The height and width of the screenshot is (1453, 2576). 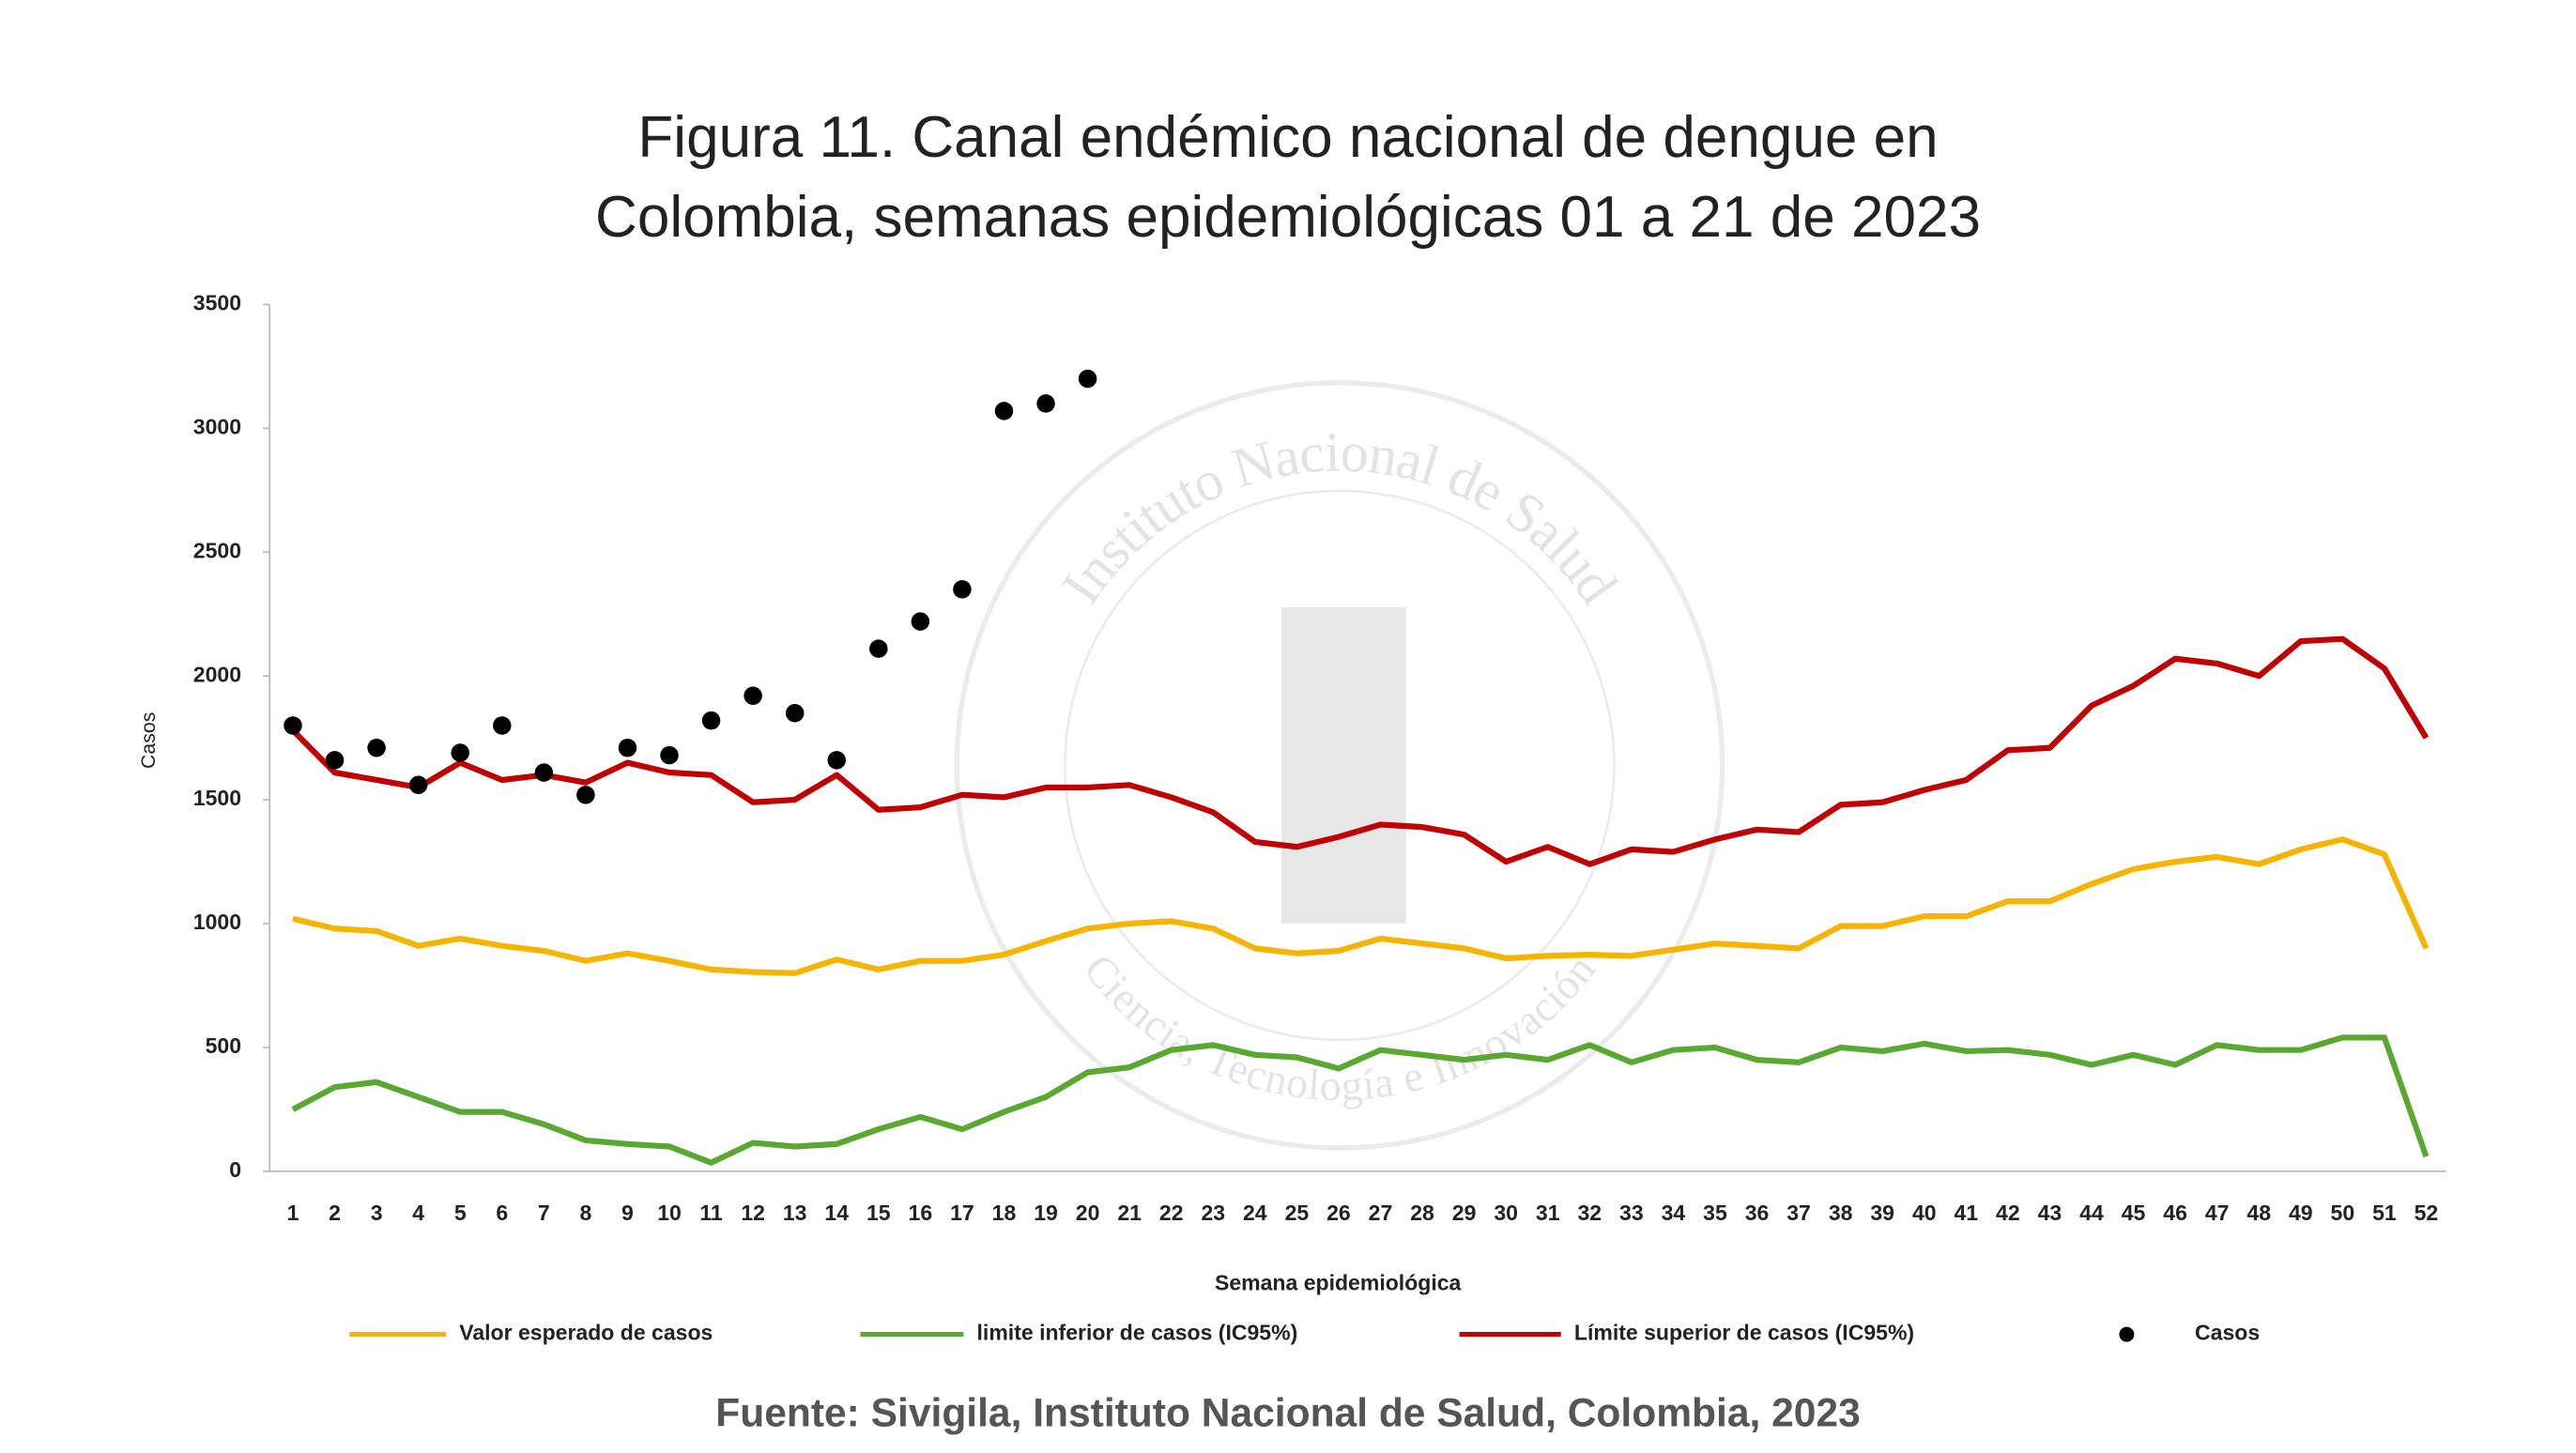 I want to click on x-tick-label: 46, so click(x=2175, y=1213).